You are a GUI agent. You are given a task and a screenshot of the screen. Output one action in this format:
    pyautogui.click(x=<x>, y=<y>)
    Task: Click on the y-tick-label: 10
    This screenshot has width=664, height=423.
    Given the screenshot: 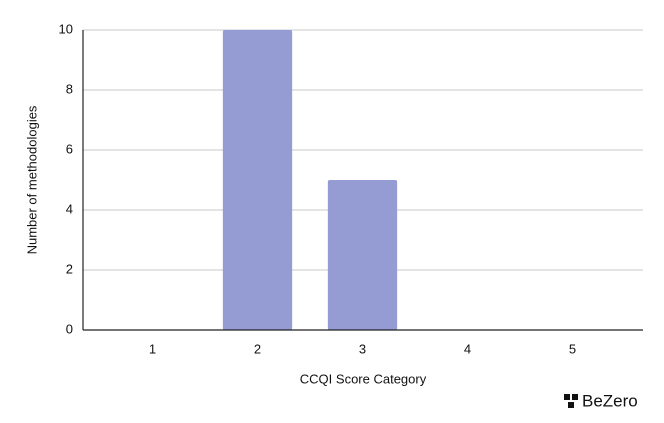 What is the action you would take?
    pyautogui.click(x=66, y=28)
    